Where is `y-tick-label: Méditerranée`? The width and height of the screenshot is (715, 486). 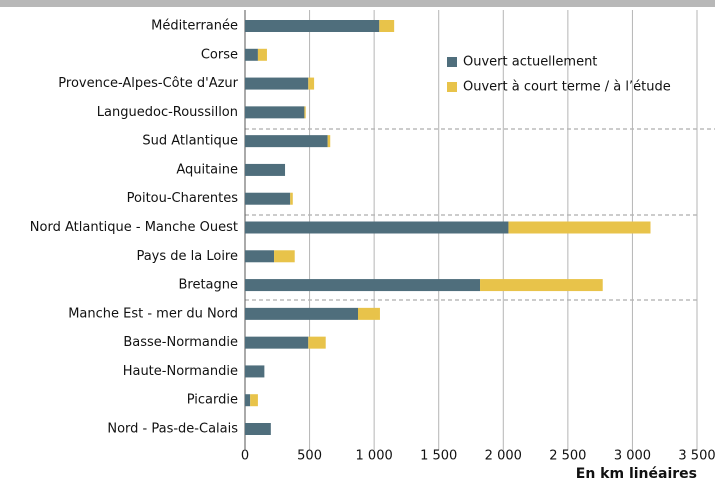
y-tick-label: Méditerranée is located at coordinates (194, 26).